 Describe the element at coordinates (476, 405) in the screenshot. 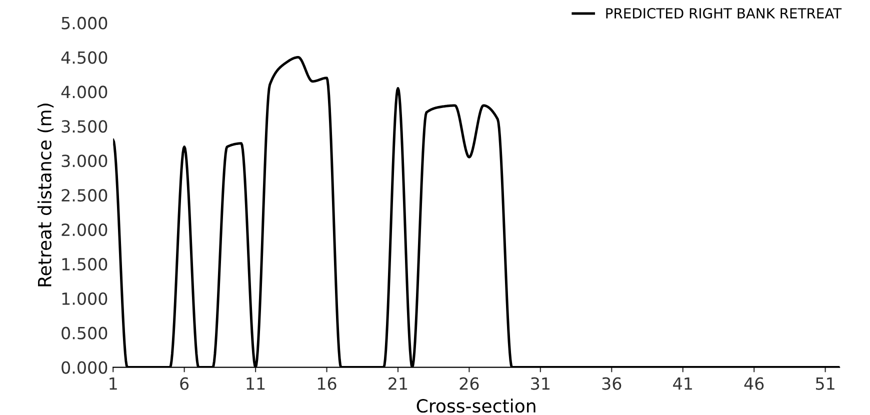

I see `x-axis-title: Cross-section` at that location.